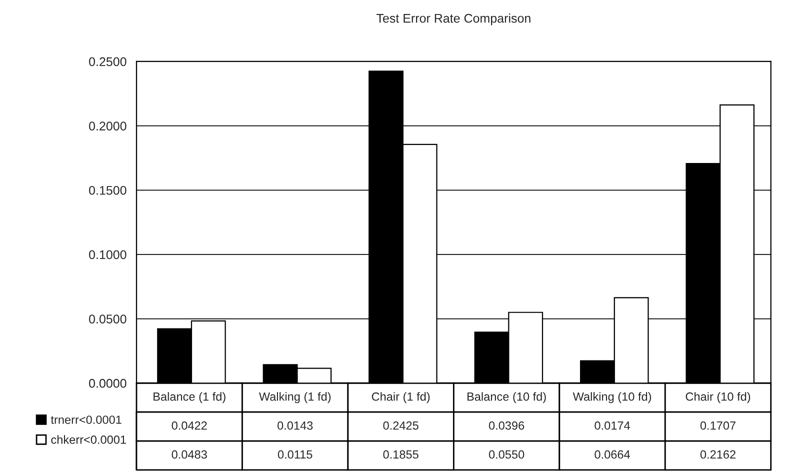 The height and width of the screenshot is (473, 803). What do you see at coordinates (88, 439) in the screenshot?
I see `legend-label: chkerr<0.0001` at bounding box center [88, 439].